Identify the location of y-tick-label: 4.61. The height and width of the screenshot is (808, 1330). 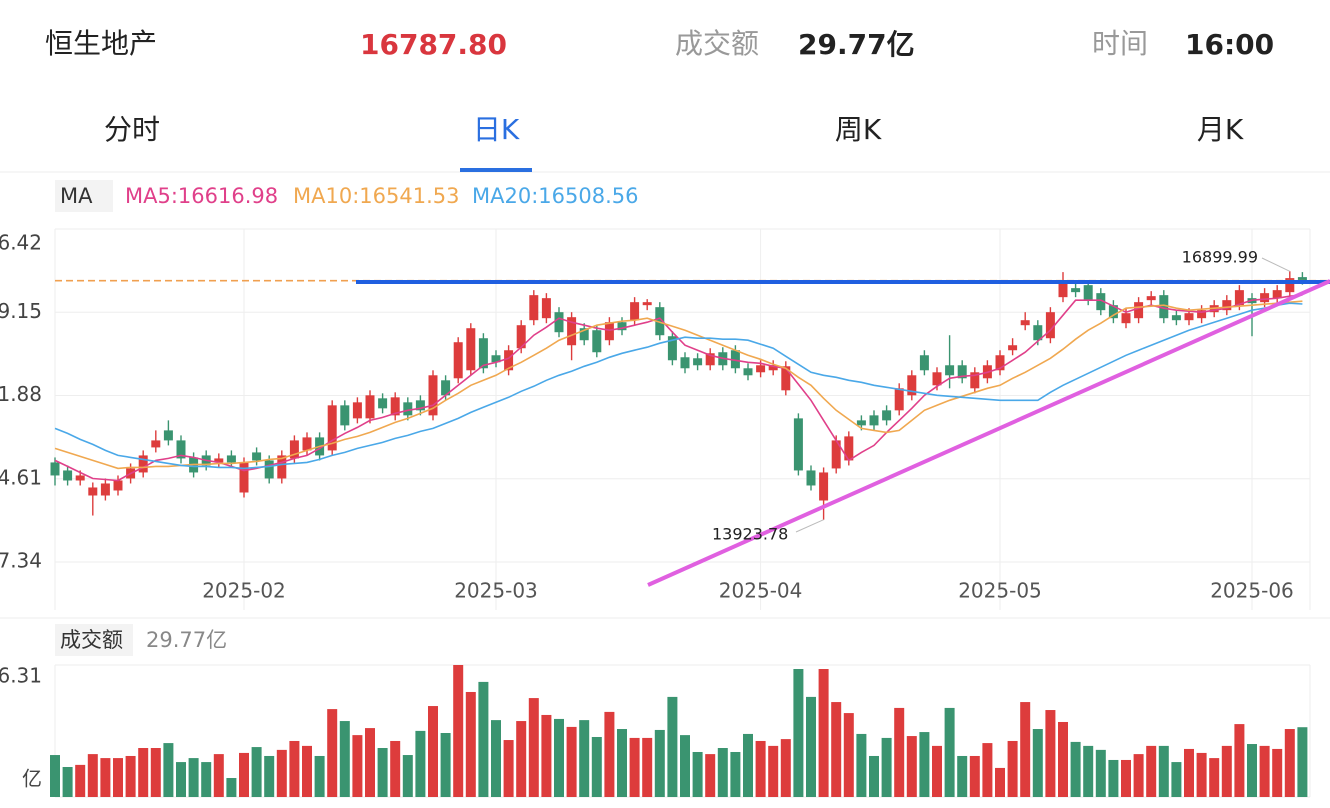
(21, 477).